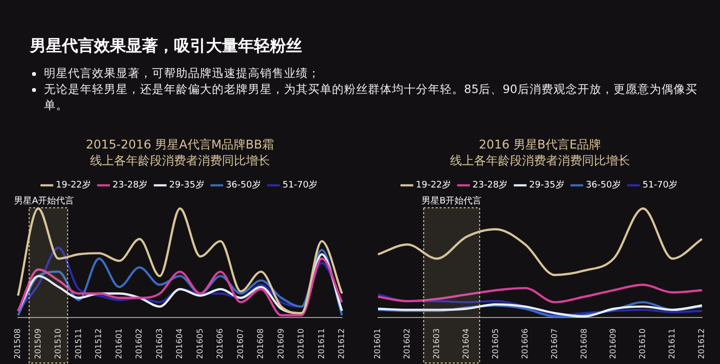 The height and width of the screenshot is (364, 720). What do you see at coordinates (17, 344) in the screenshot?
I see `x-tick-label: 201508` at bounding box center [17, 344].